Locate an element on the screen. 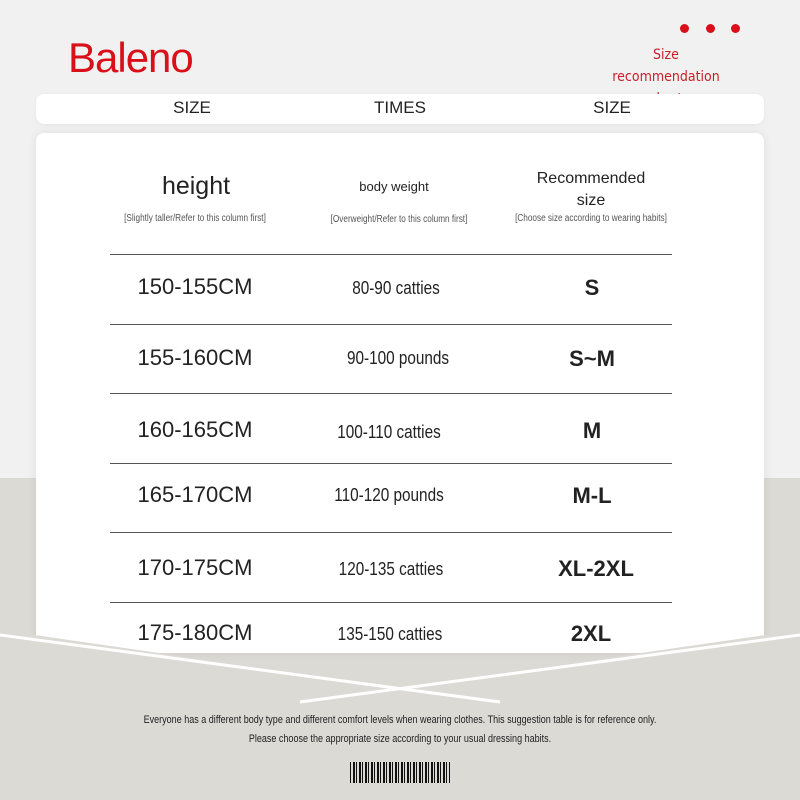  size-cell: S~M is located at coordinates (592, 358).